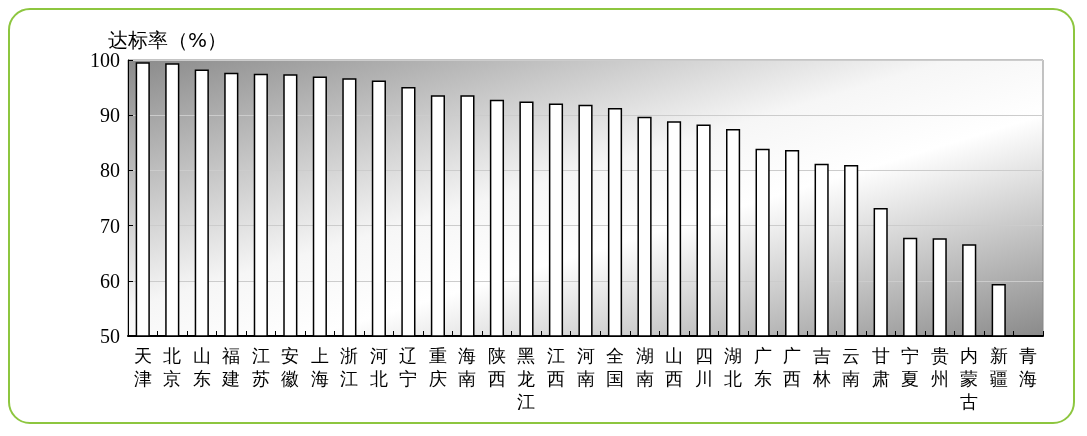 Image resolution: width=1087 pixels, height=436 pixels. Describe the element at coordinates (615, 367) in the screenshot. I see `x-tick-label: 全国` at that location.